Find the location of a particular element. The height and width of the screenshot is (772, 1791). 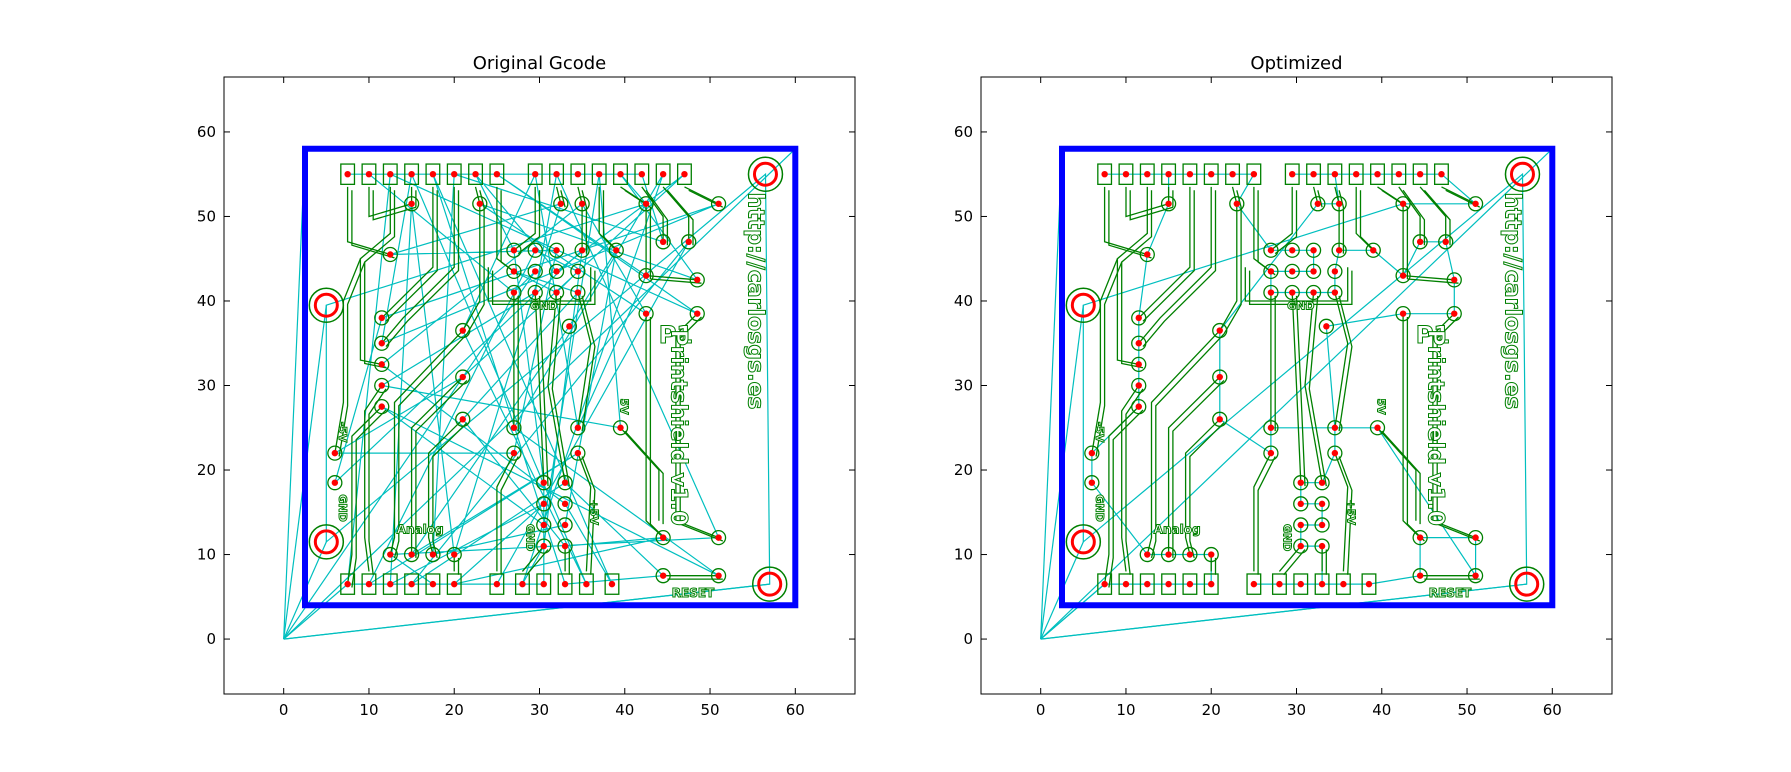

y-tick-label: 30 is located at coordinates (963, 386).